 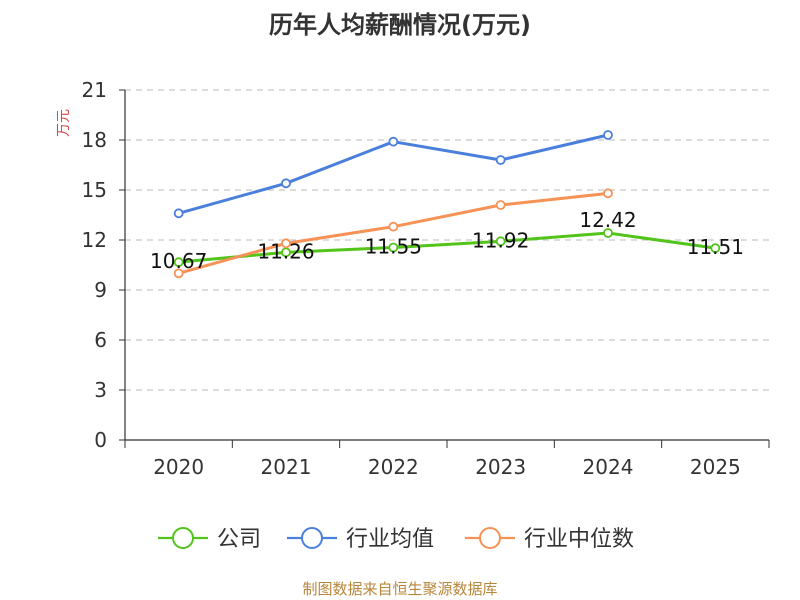 What do you see at coordinates (100, 440) in the screenshot?
I see `y-tick-label: 0` at bounding box center [100, 440].